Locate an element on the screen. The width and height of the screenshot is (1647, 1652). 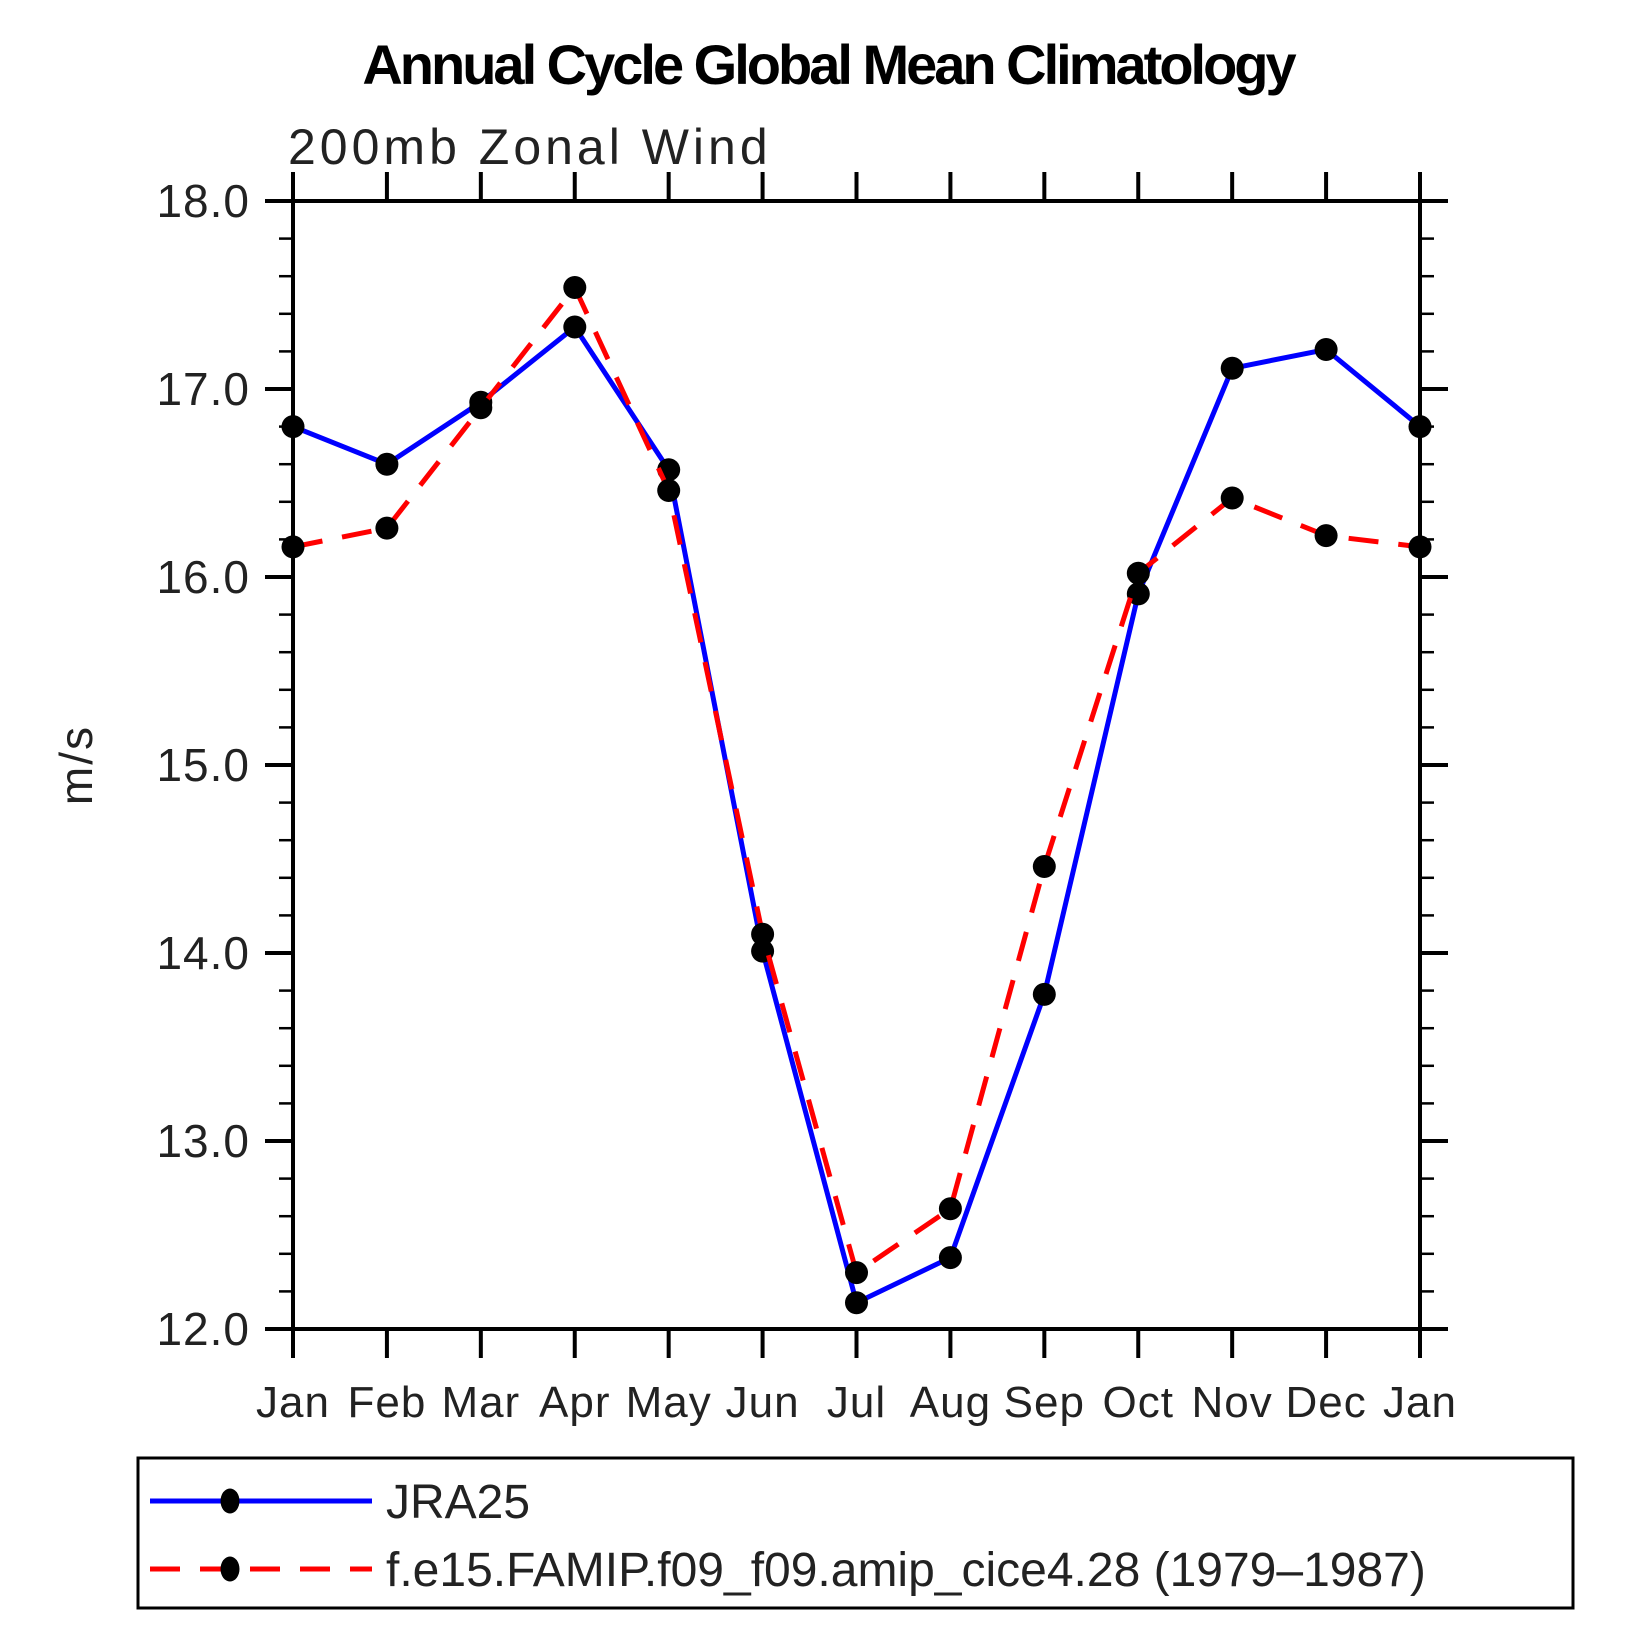
legend-marker-model is located at coordinates (230, 1569).